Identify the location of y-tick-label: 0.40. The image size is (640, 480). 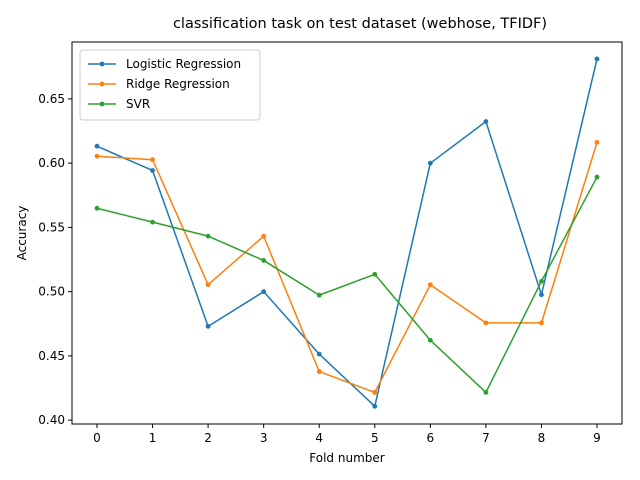
(51, 420).